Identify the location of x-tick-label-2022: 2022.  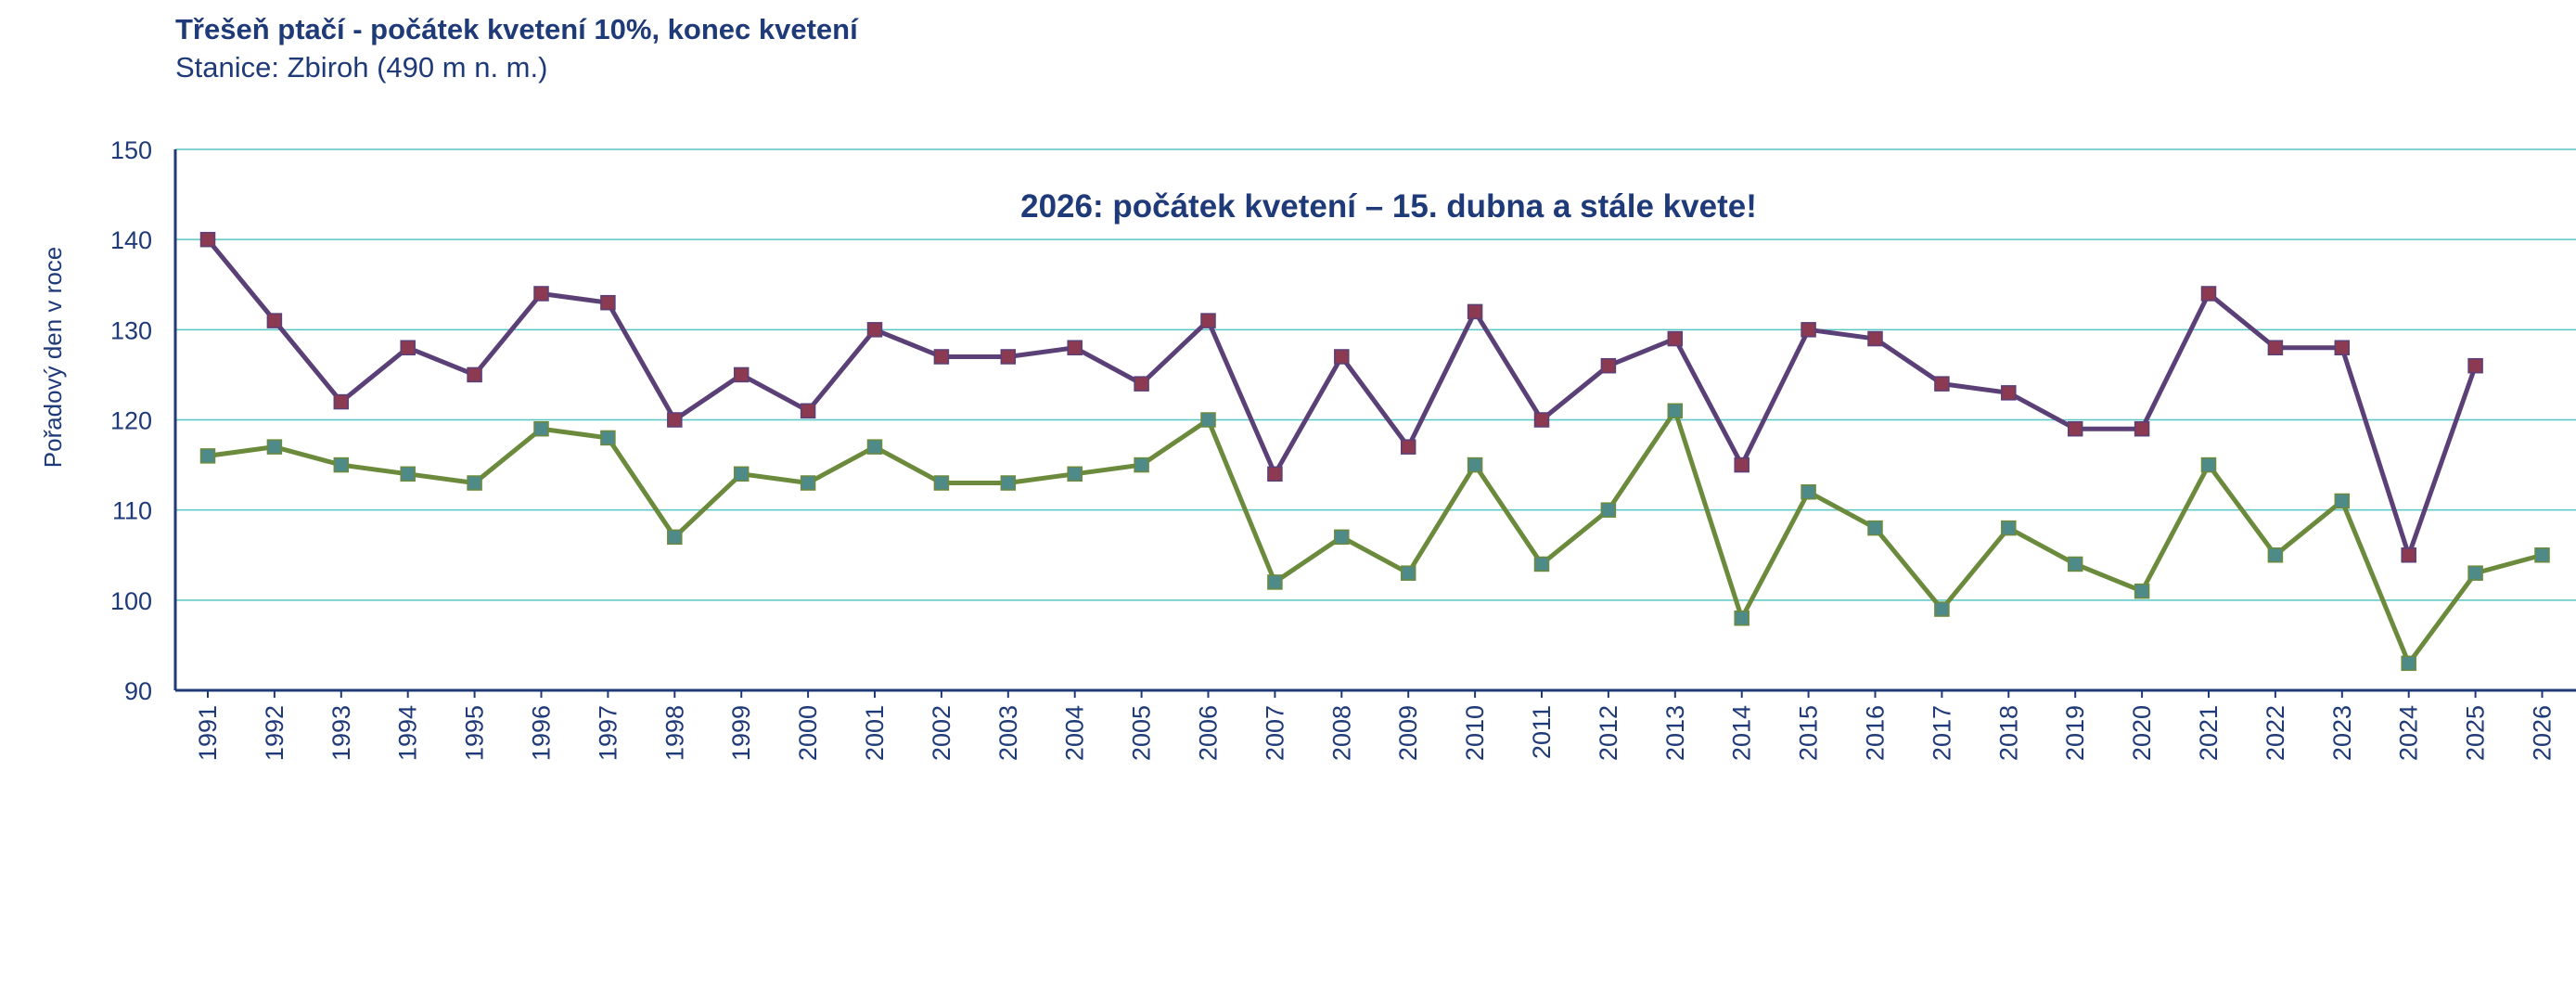
(2275, 733).